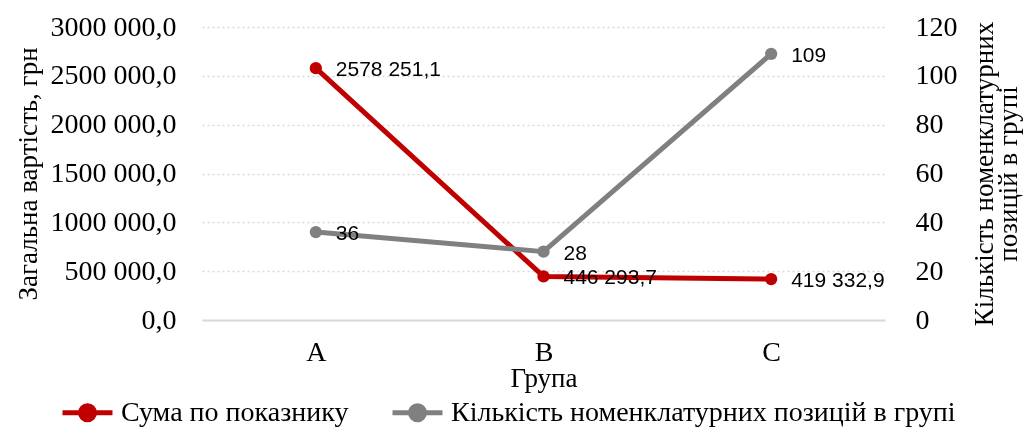  What do you see at coordinates (922, 319) in the screenshot?
I see `y2-tick-label: 0` at bounding box center [922, 319].